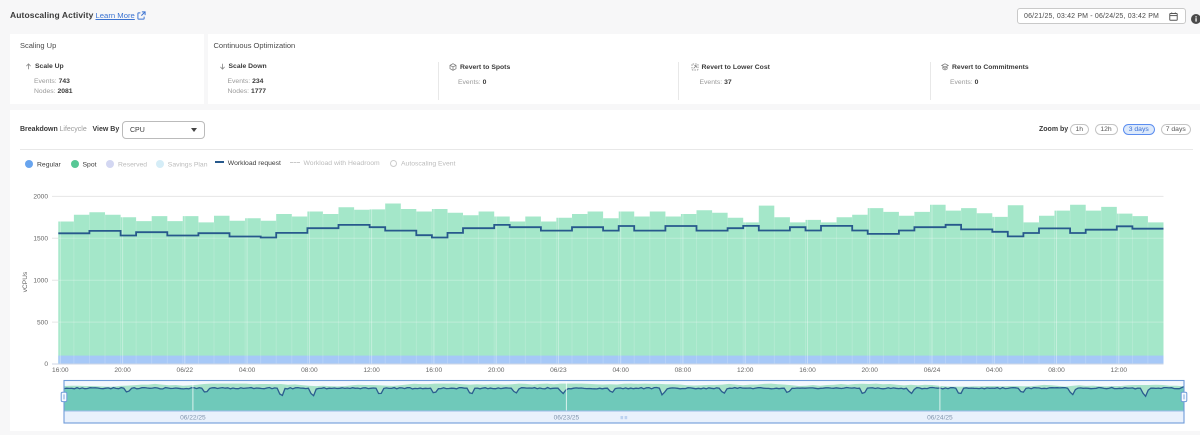  Describe the element at coordinates (193, 418) in the screenshot. I see `svg-text: 06/22/25` at that location.